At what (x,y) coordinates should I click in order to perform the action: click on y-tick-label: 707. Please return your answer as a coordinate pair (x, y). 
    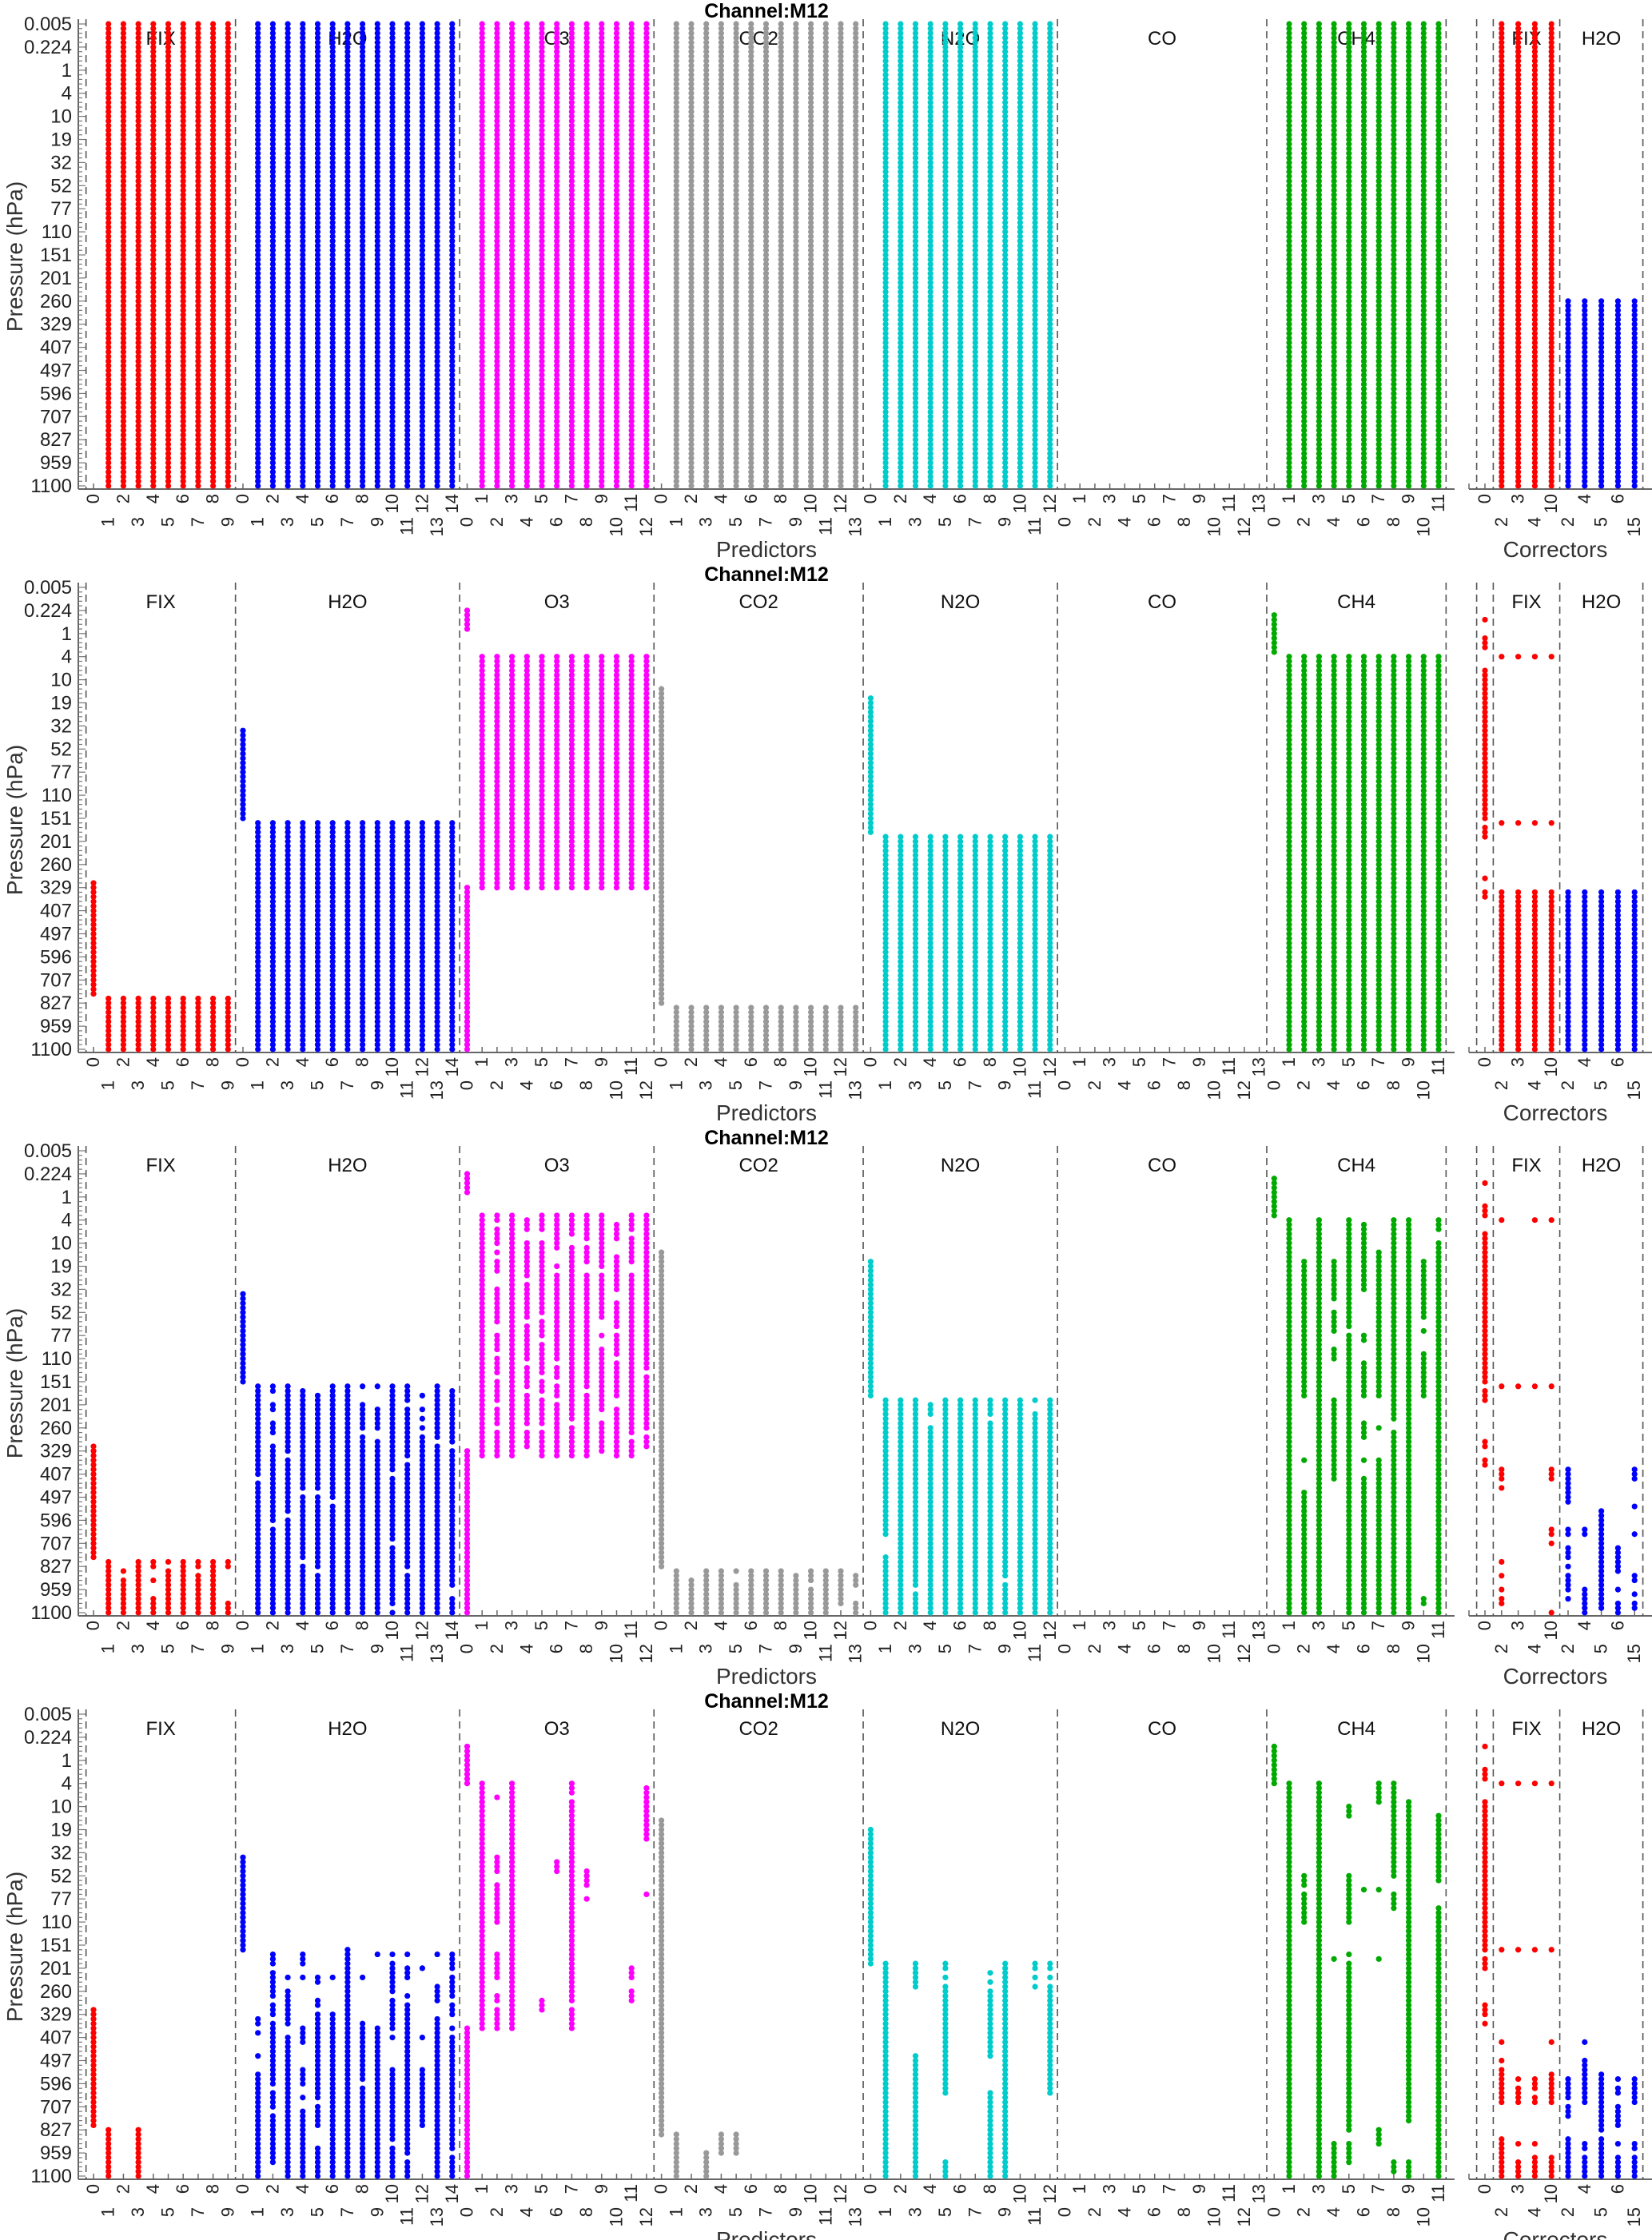
    Looking at the image, I should click on (56, 417).